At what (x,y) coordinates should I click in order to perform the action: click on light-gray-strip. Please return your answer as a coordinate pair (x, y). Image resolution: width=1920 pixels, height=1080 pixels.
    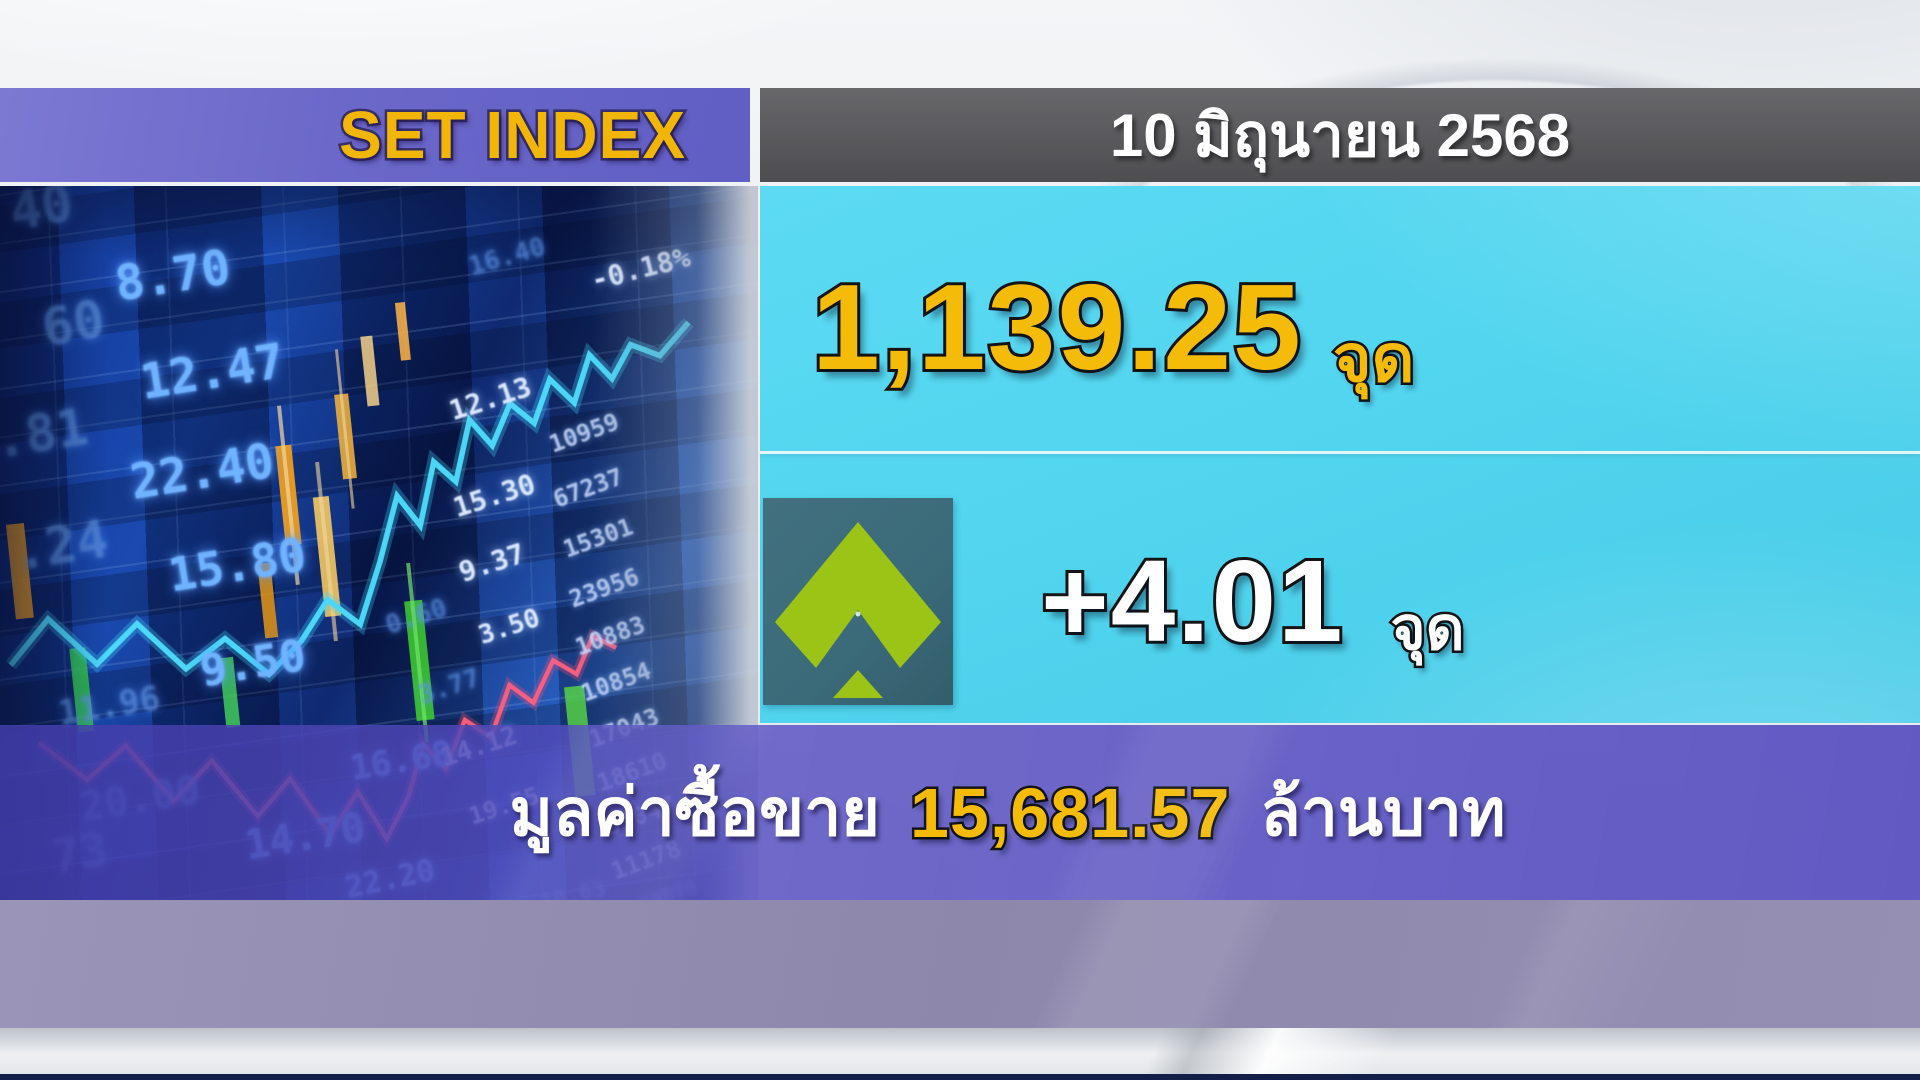
    Looking at the image, I should click on (960, 1051).